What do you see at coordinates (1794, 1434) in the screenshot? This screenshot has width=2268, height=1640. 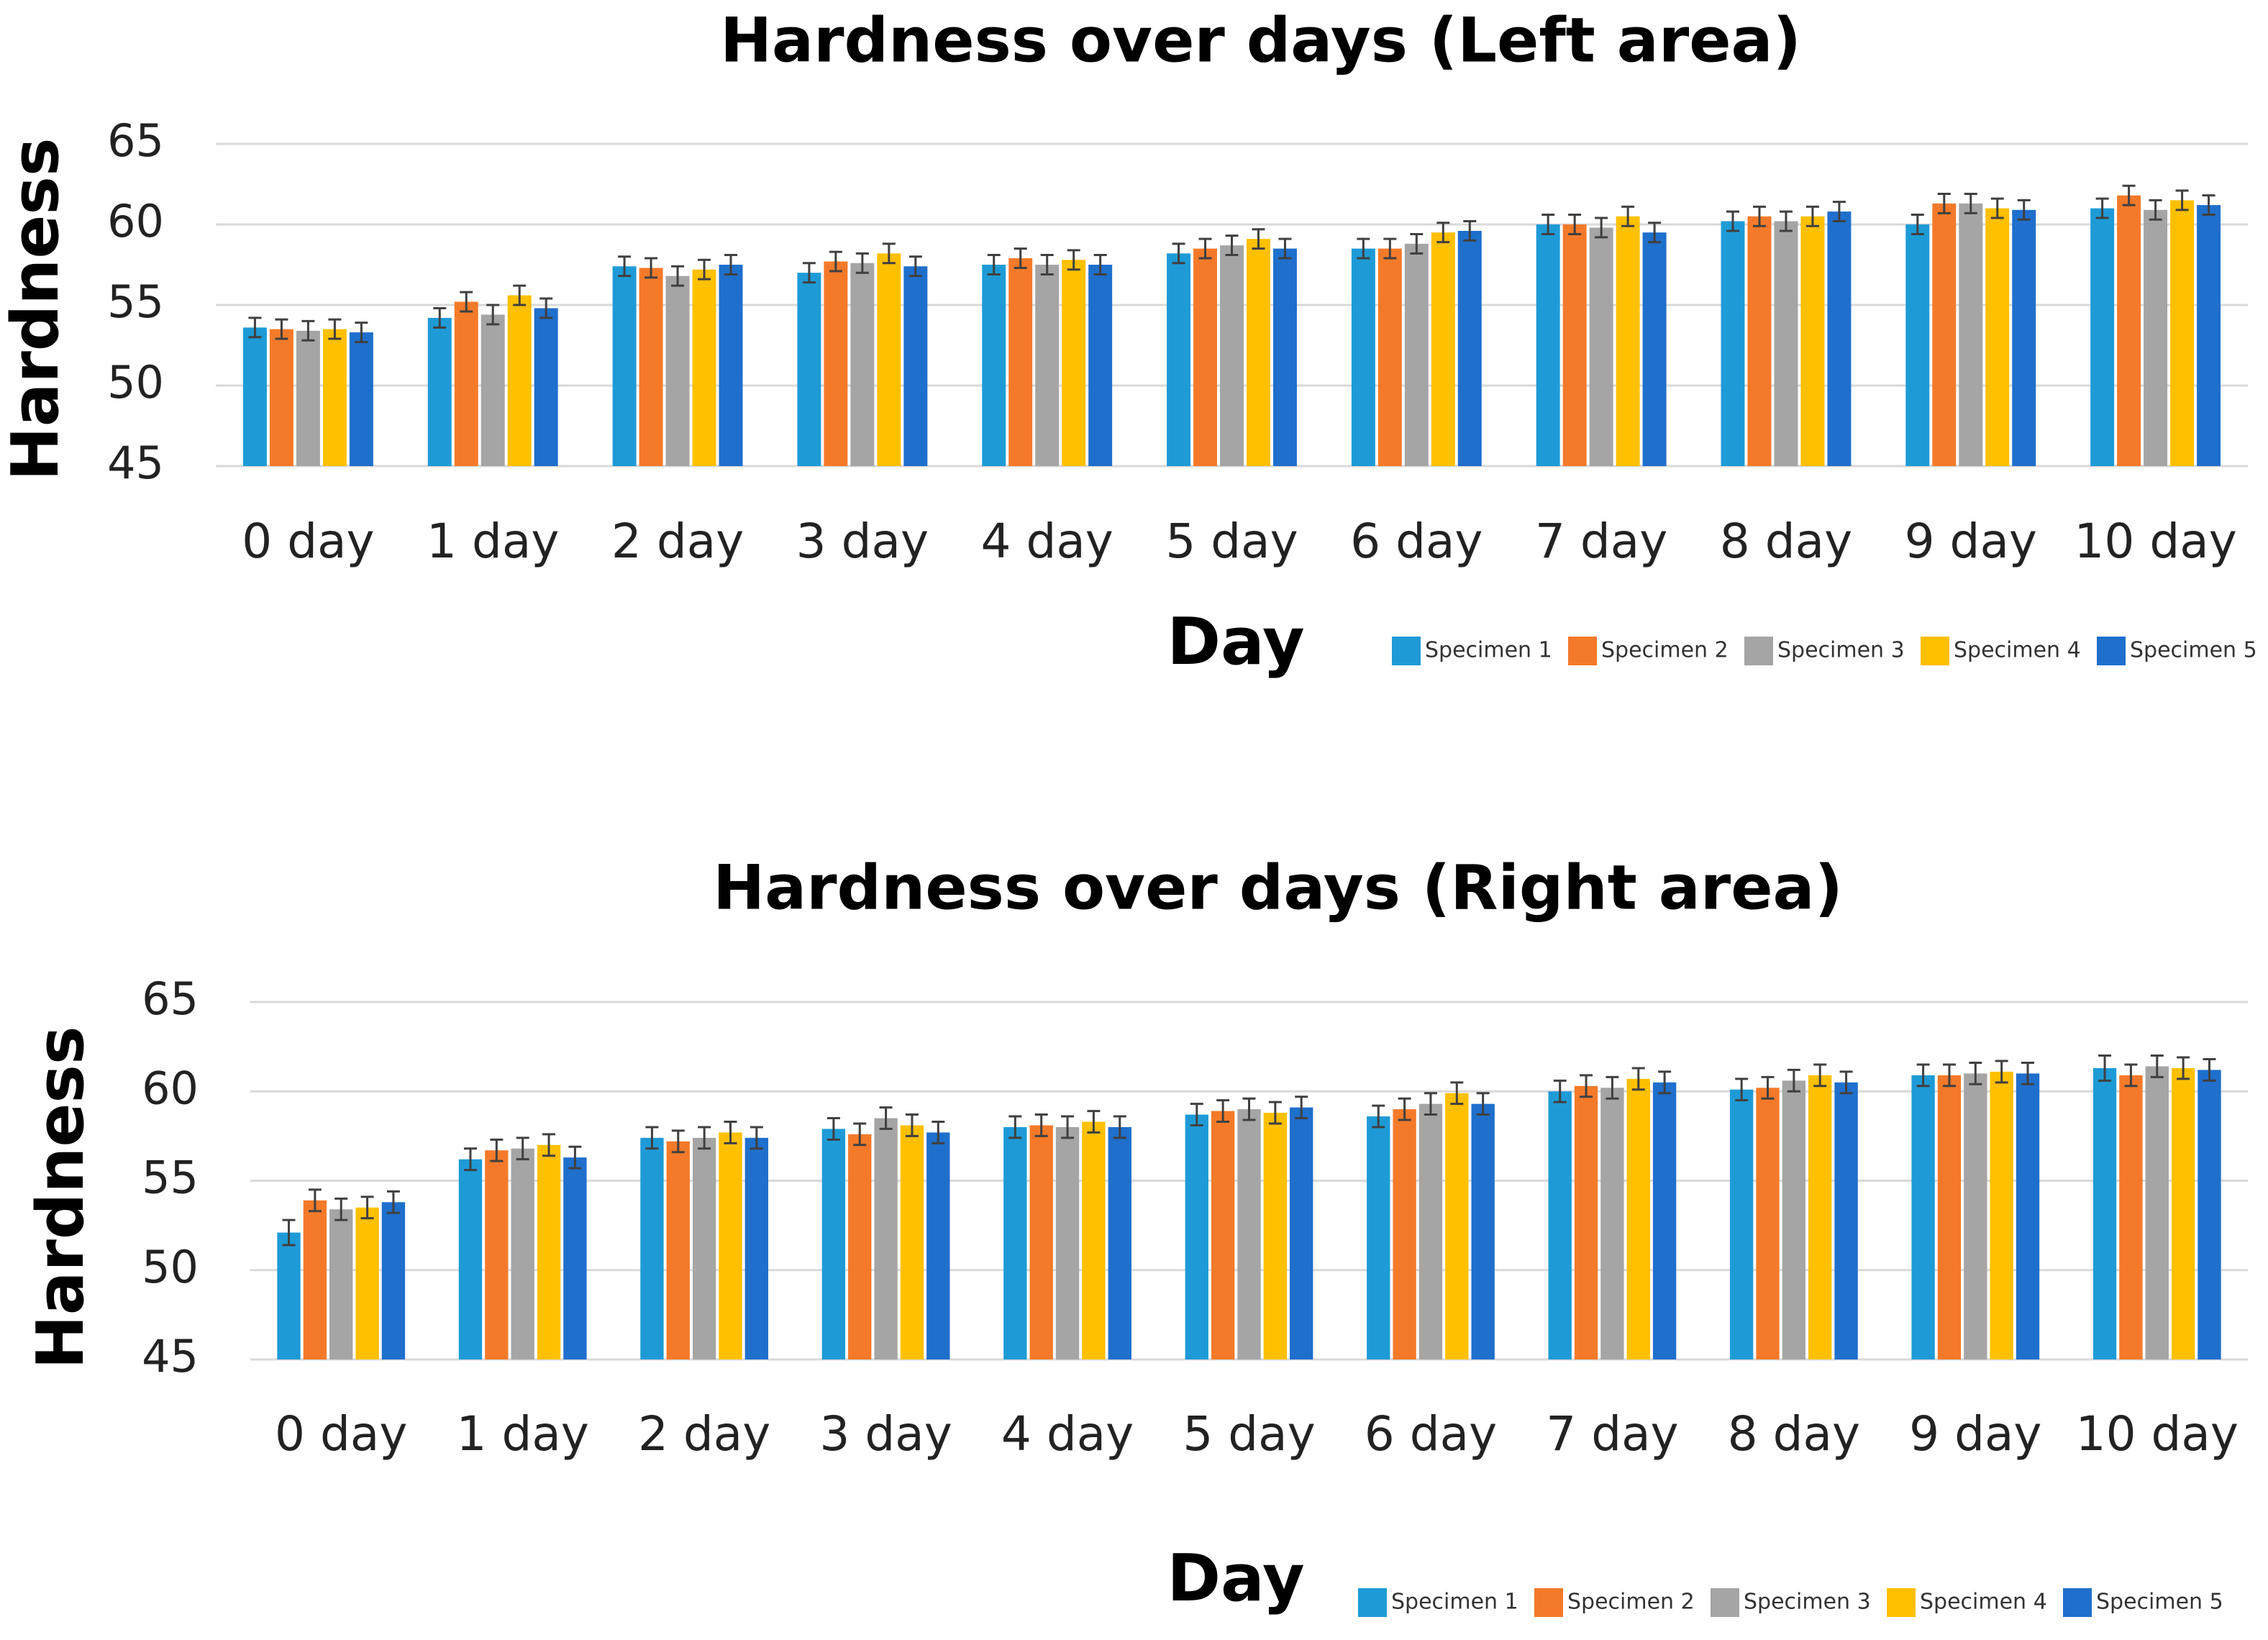 I see `x-tick-label: 8 day` at bounding box center [1794, 1434].